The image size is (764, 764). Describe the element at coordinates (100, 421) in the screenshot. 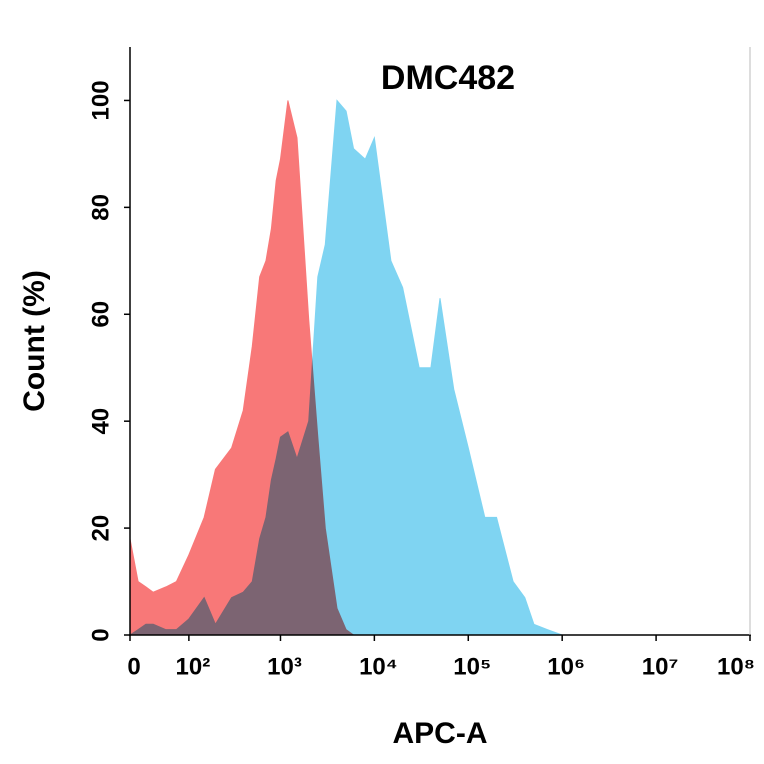

I see `y-tick-label: 40` at that location.